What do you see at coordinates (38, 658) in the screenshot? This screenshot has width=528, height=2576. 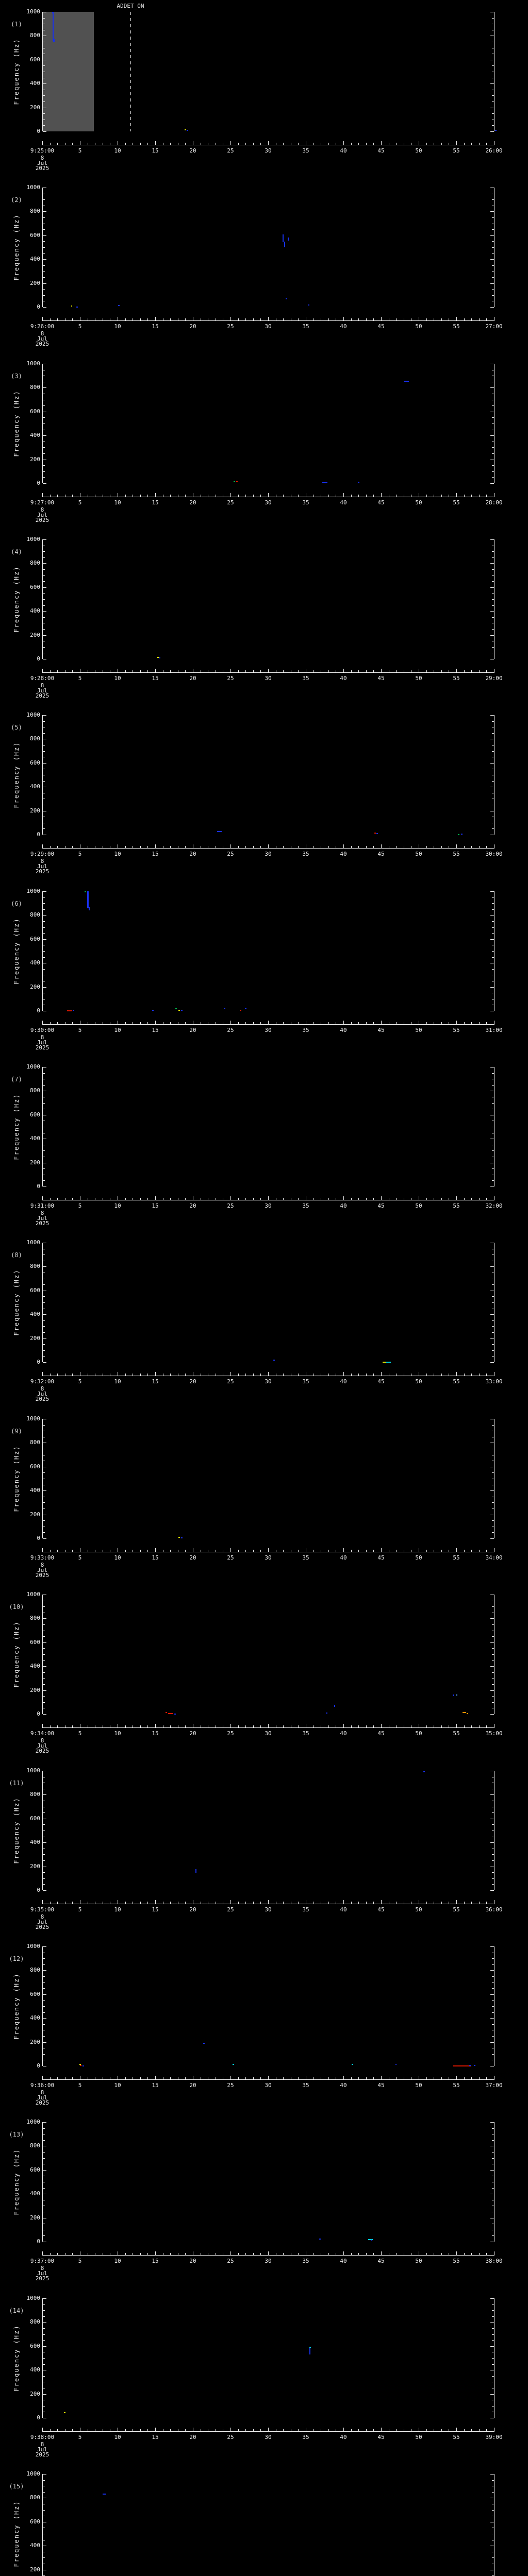 I see `y-tick-label: 0` at bounding box center [38, 658].